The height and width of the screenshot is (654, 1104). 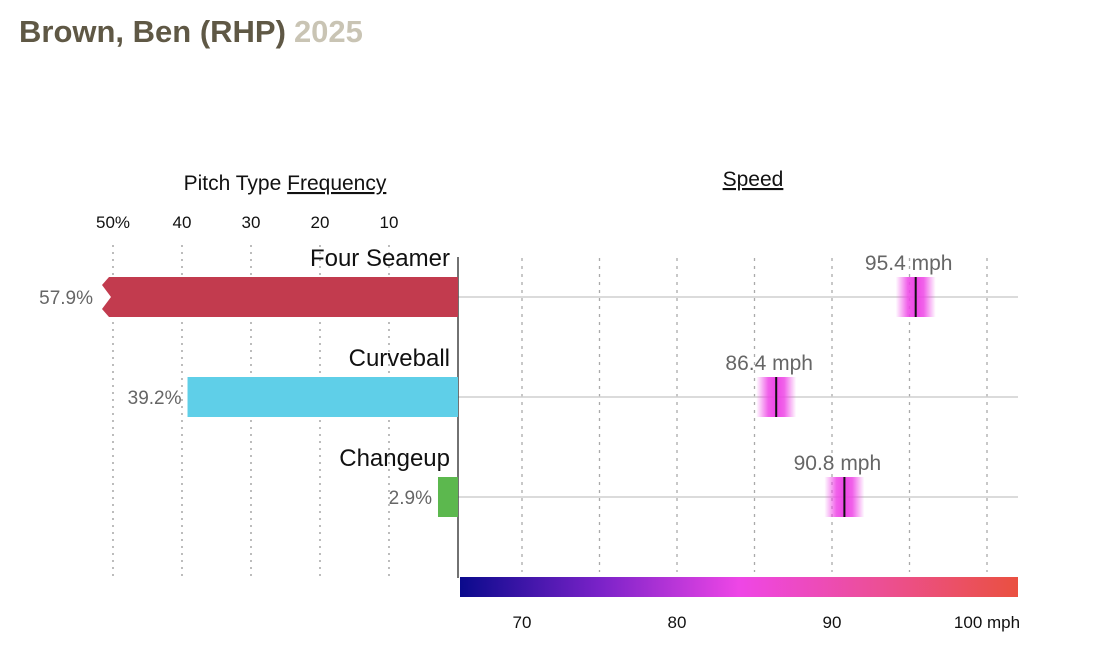 I want to click on speed-value-label: 95.4 mph, so click(x=909, y=263).